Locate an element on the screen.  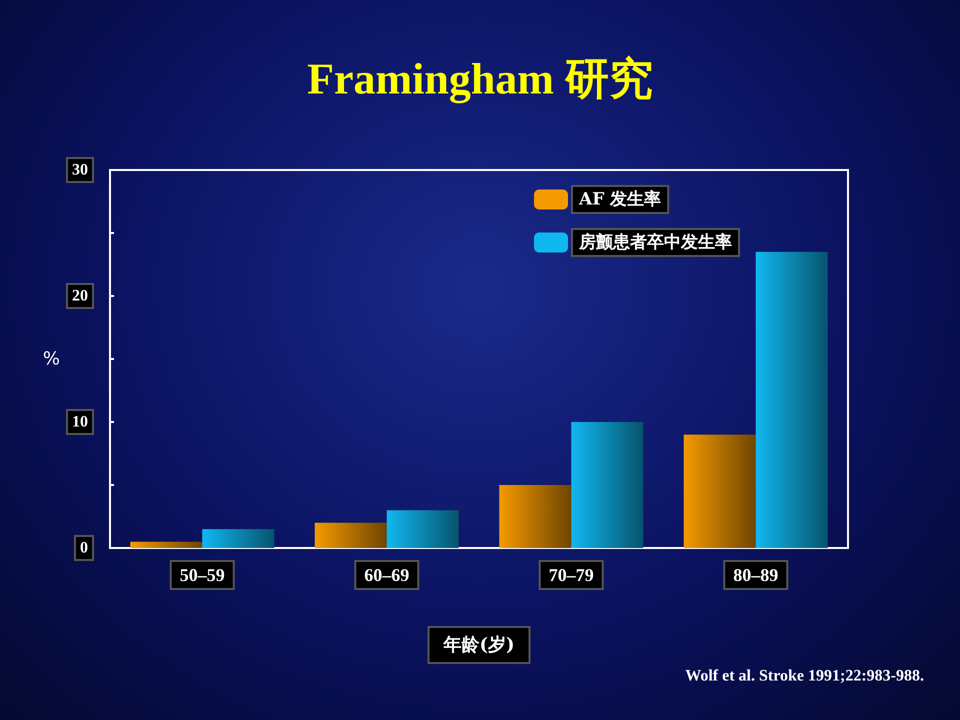
x-tick-label: 60–69 is located at coordinates (387, 575).